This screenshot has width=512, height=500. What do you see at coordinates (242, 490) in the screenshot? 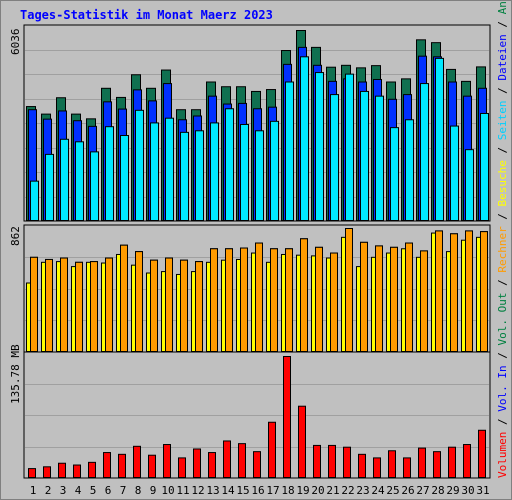
I see `x-tick-label: 15` at bounding box center [242, 490].